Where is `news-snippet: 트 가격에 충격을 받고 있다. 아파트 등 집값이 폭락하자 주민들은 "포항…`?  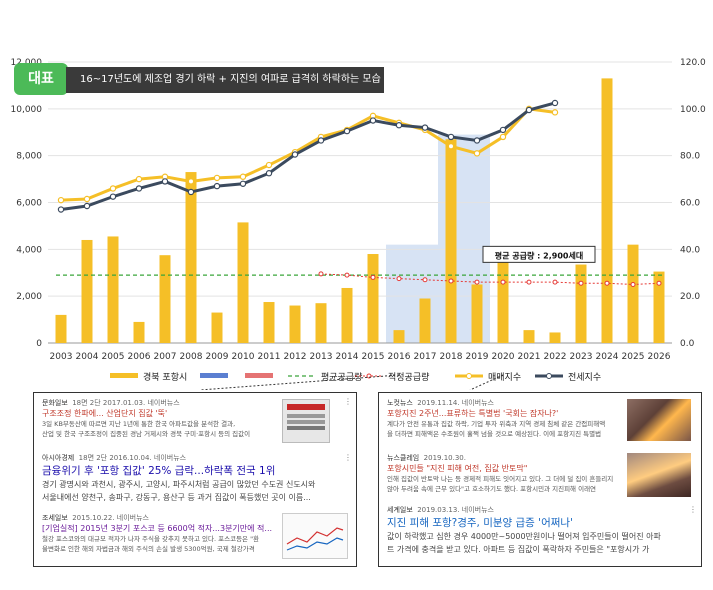 news-snippet: 트 가격에 충격을 받고 있다. 아파트 등 집값이 폭락하자 주민들은 "포항… is located at coordinates (518, 549).